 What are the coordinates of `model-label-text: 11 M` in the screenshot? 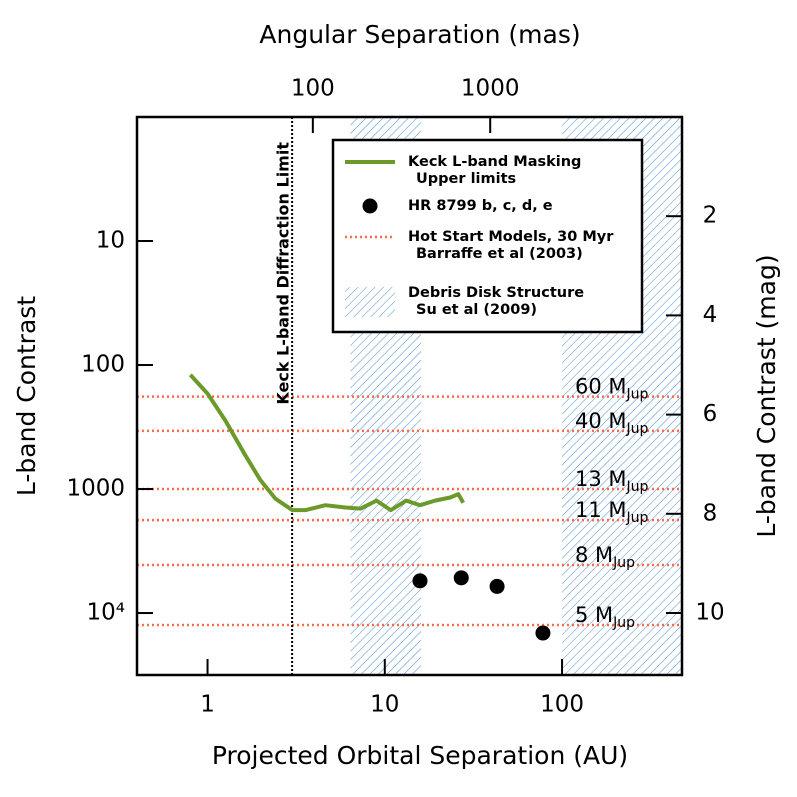 It's located at (601, 510).